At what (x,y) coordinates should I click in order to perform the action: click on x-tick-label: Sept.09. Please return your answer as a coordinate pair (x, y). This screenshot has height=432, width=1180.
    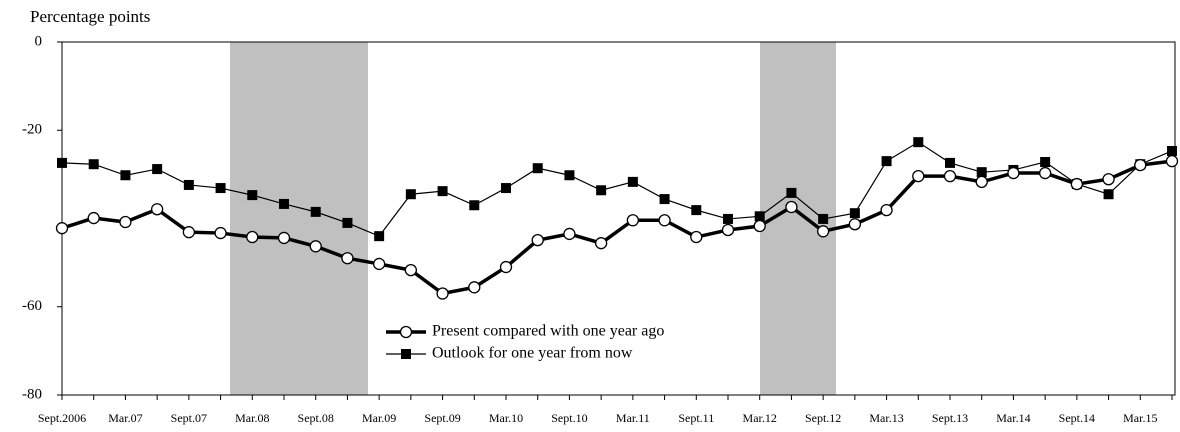
    Looking at the image, I should click on (442, 418).